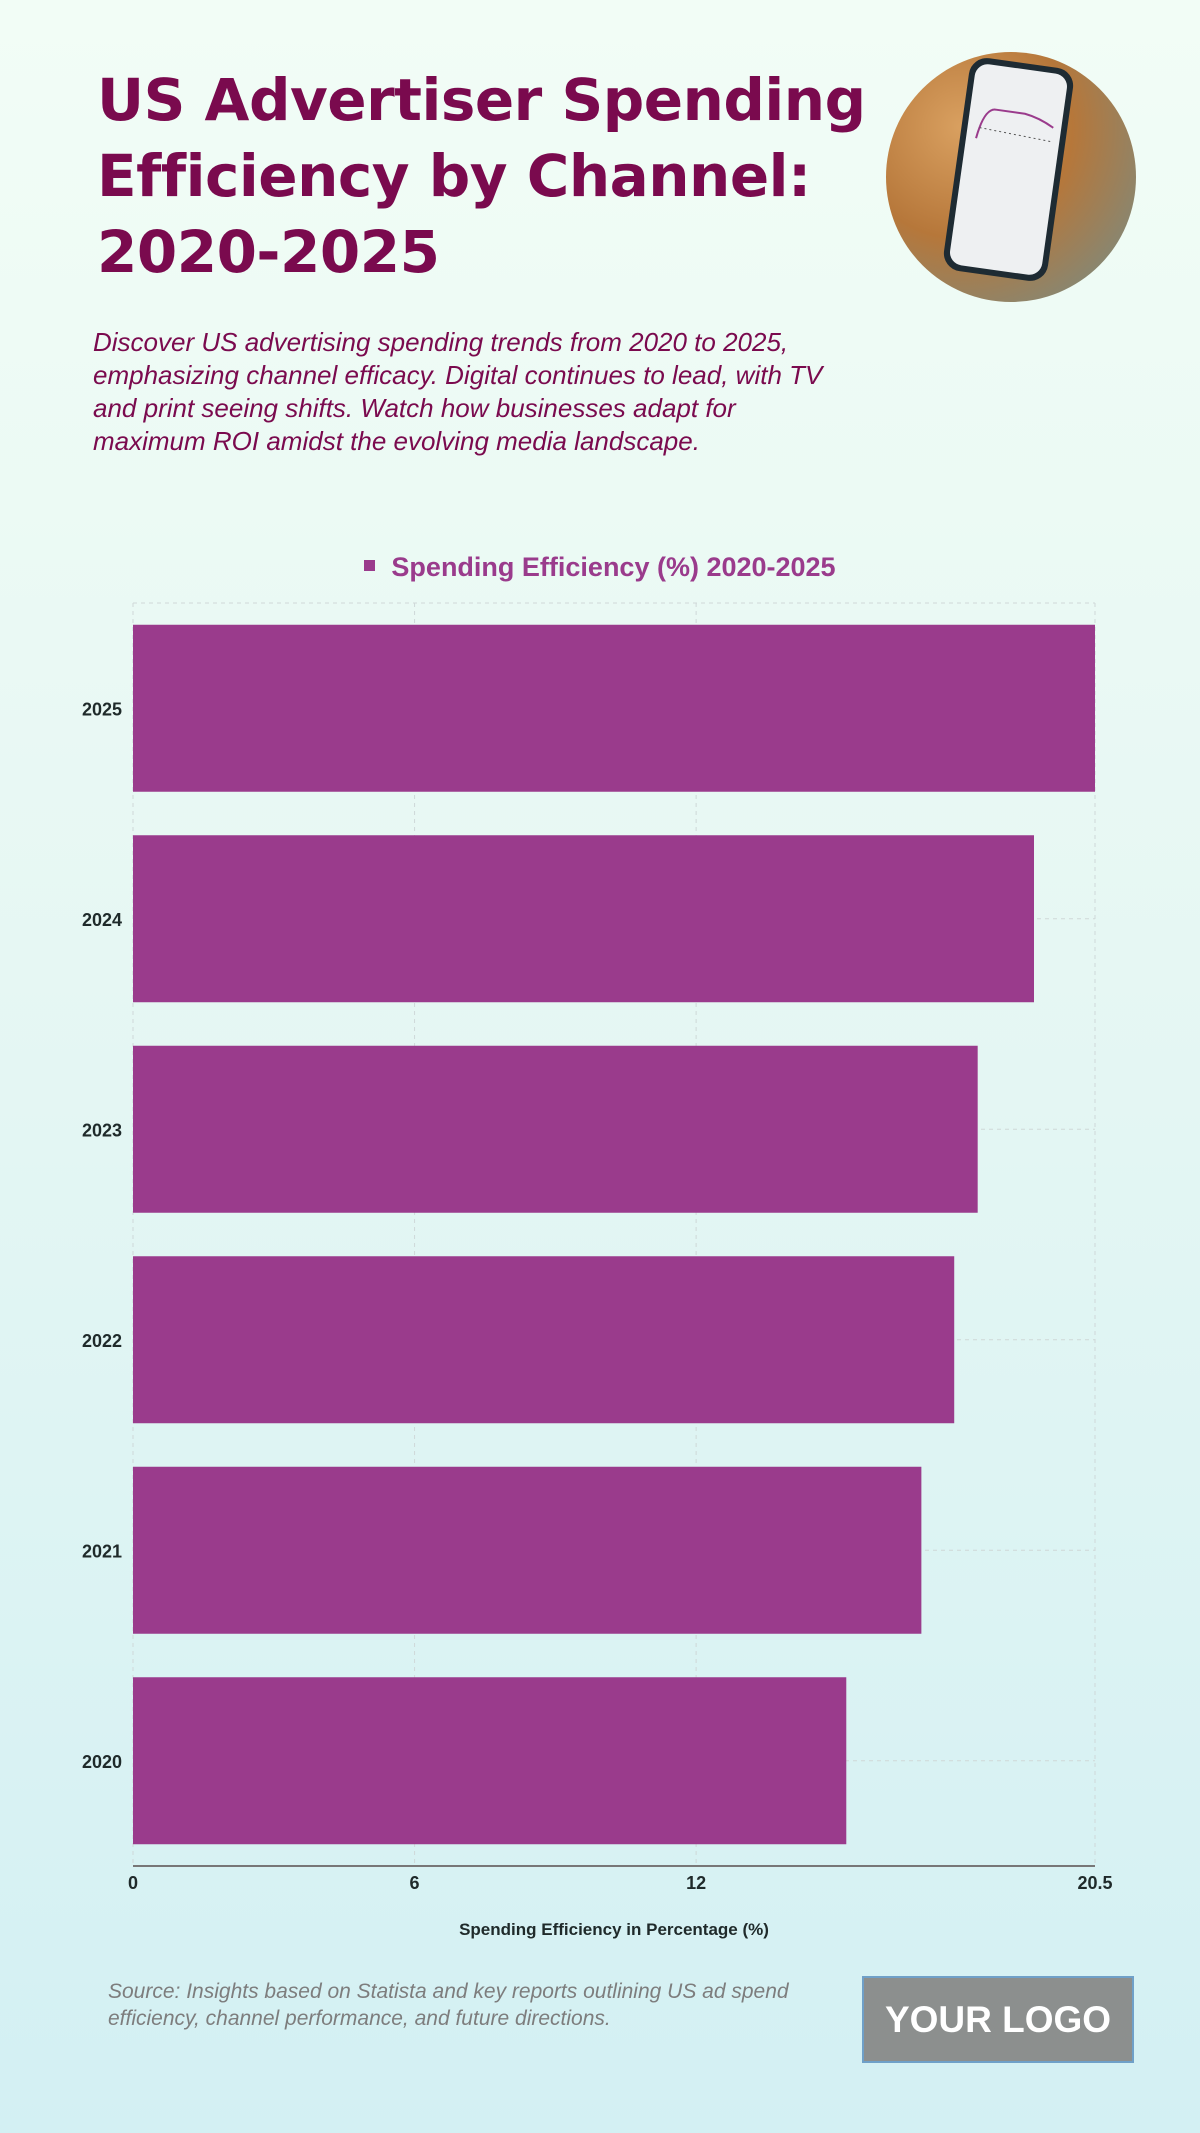 Image resolution: width=1200 pixels, height=2133 pixels. Describe the element at coordinates (1094, 1883) in the screenshot. I see `x-tick-label: 20.5` at that location.